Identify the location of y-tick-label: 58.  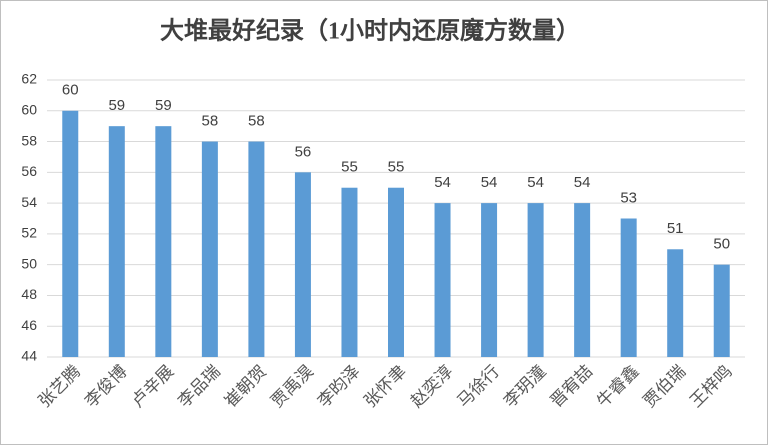
(29, 140).